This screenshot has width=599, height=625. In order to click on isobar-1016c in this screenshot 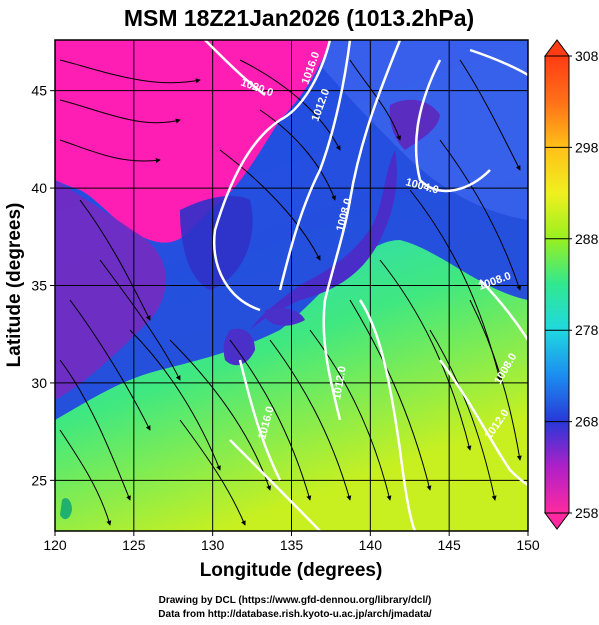, I will do `click(260, 420)`.